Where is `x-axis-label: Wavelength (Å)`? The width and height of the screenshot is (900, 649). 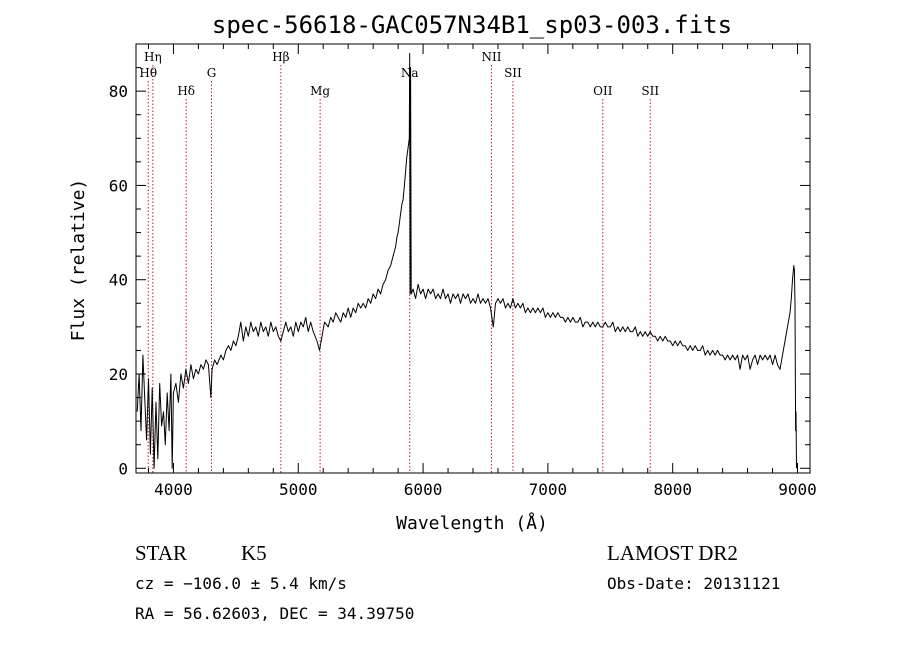 x-axis-label: Wavelength (Å) is located at coordinates (472, 523).